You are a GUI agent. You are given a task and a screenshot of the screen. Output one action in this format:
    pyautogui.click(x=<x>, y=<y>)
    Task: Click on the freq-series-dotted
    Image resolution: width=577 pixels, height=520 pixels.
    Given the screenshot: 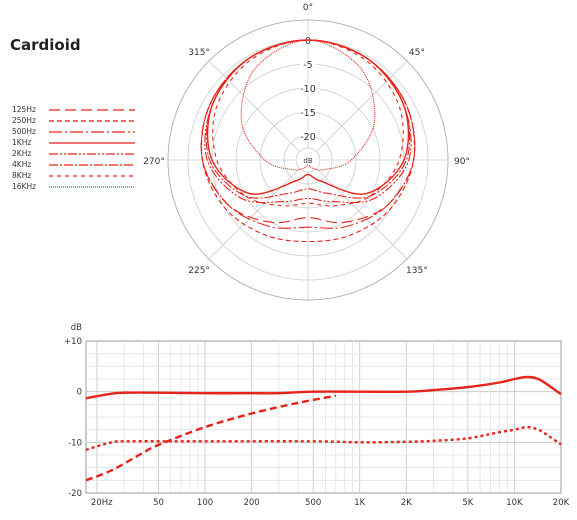 What is the action you would take?
    pyautogui.click(x=323, y=438)
    